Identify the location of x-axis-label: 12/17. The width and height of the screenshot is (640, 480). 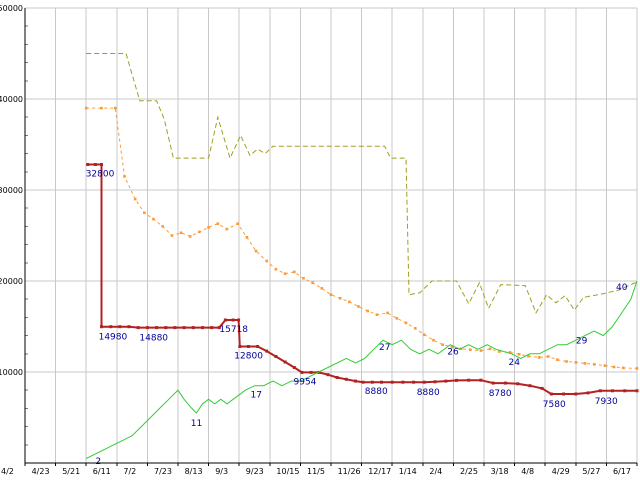
(379, 471).